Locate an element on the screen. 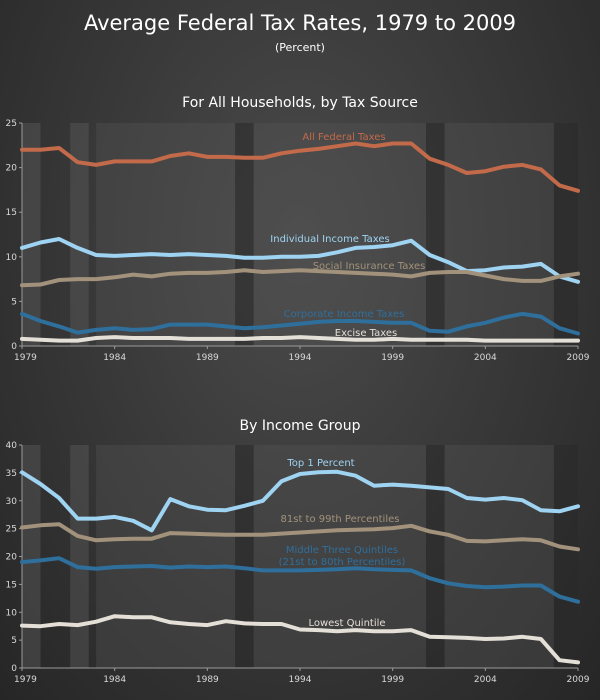  series-line-corporate is located at coordinates (300, 323).